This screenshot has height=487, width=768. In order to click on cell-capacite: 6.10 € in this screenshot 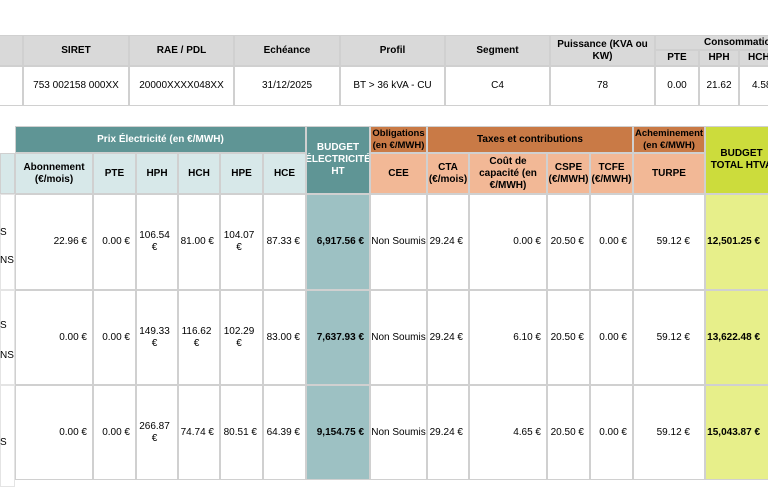, I will do `click(508, 337)`.